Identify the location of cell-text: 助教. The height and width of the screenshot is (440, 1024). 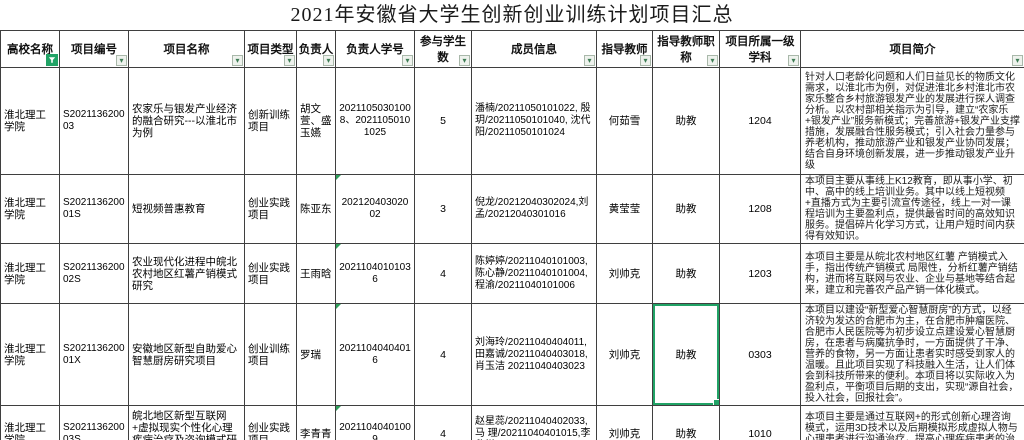
(686, 209).